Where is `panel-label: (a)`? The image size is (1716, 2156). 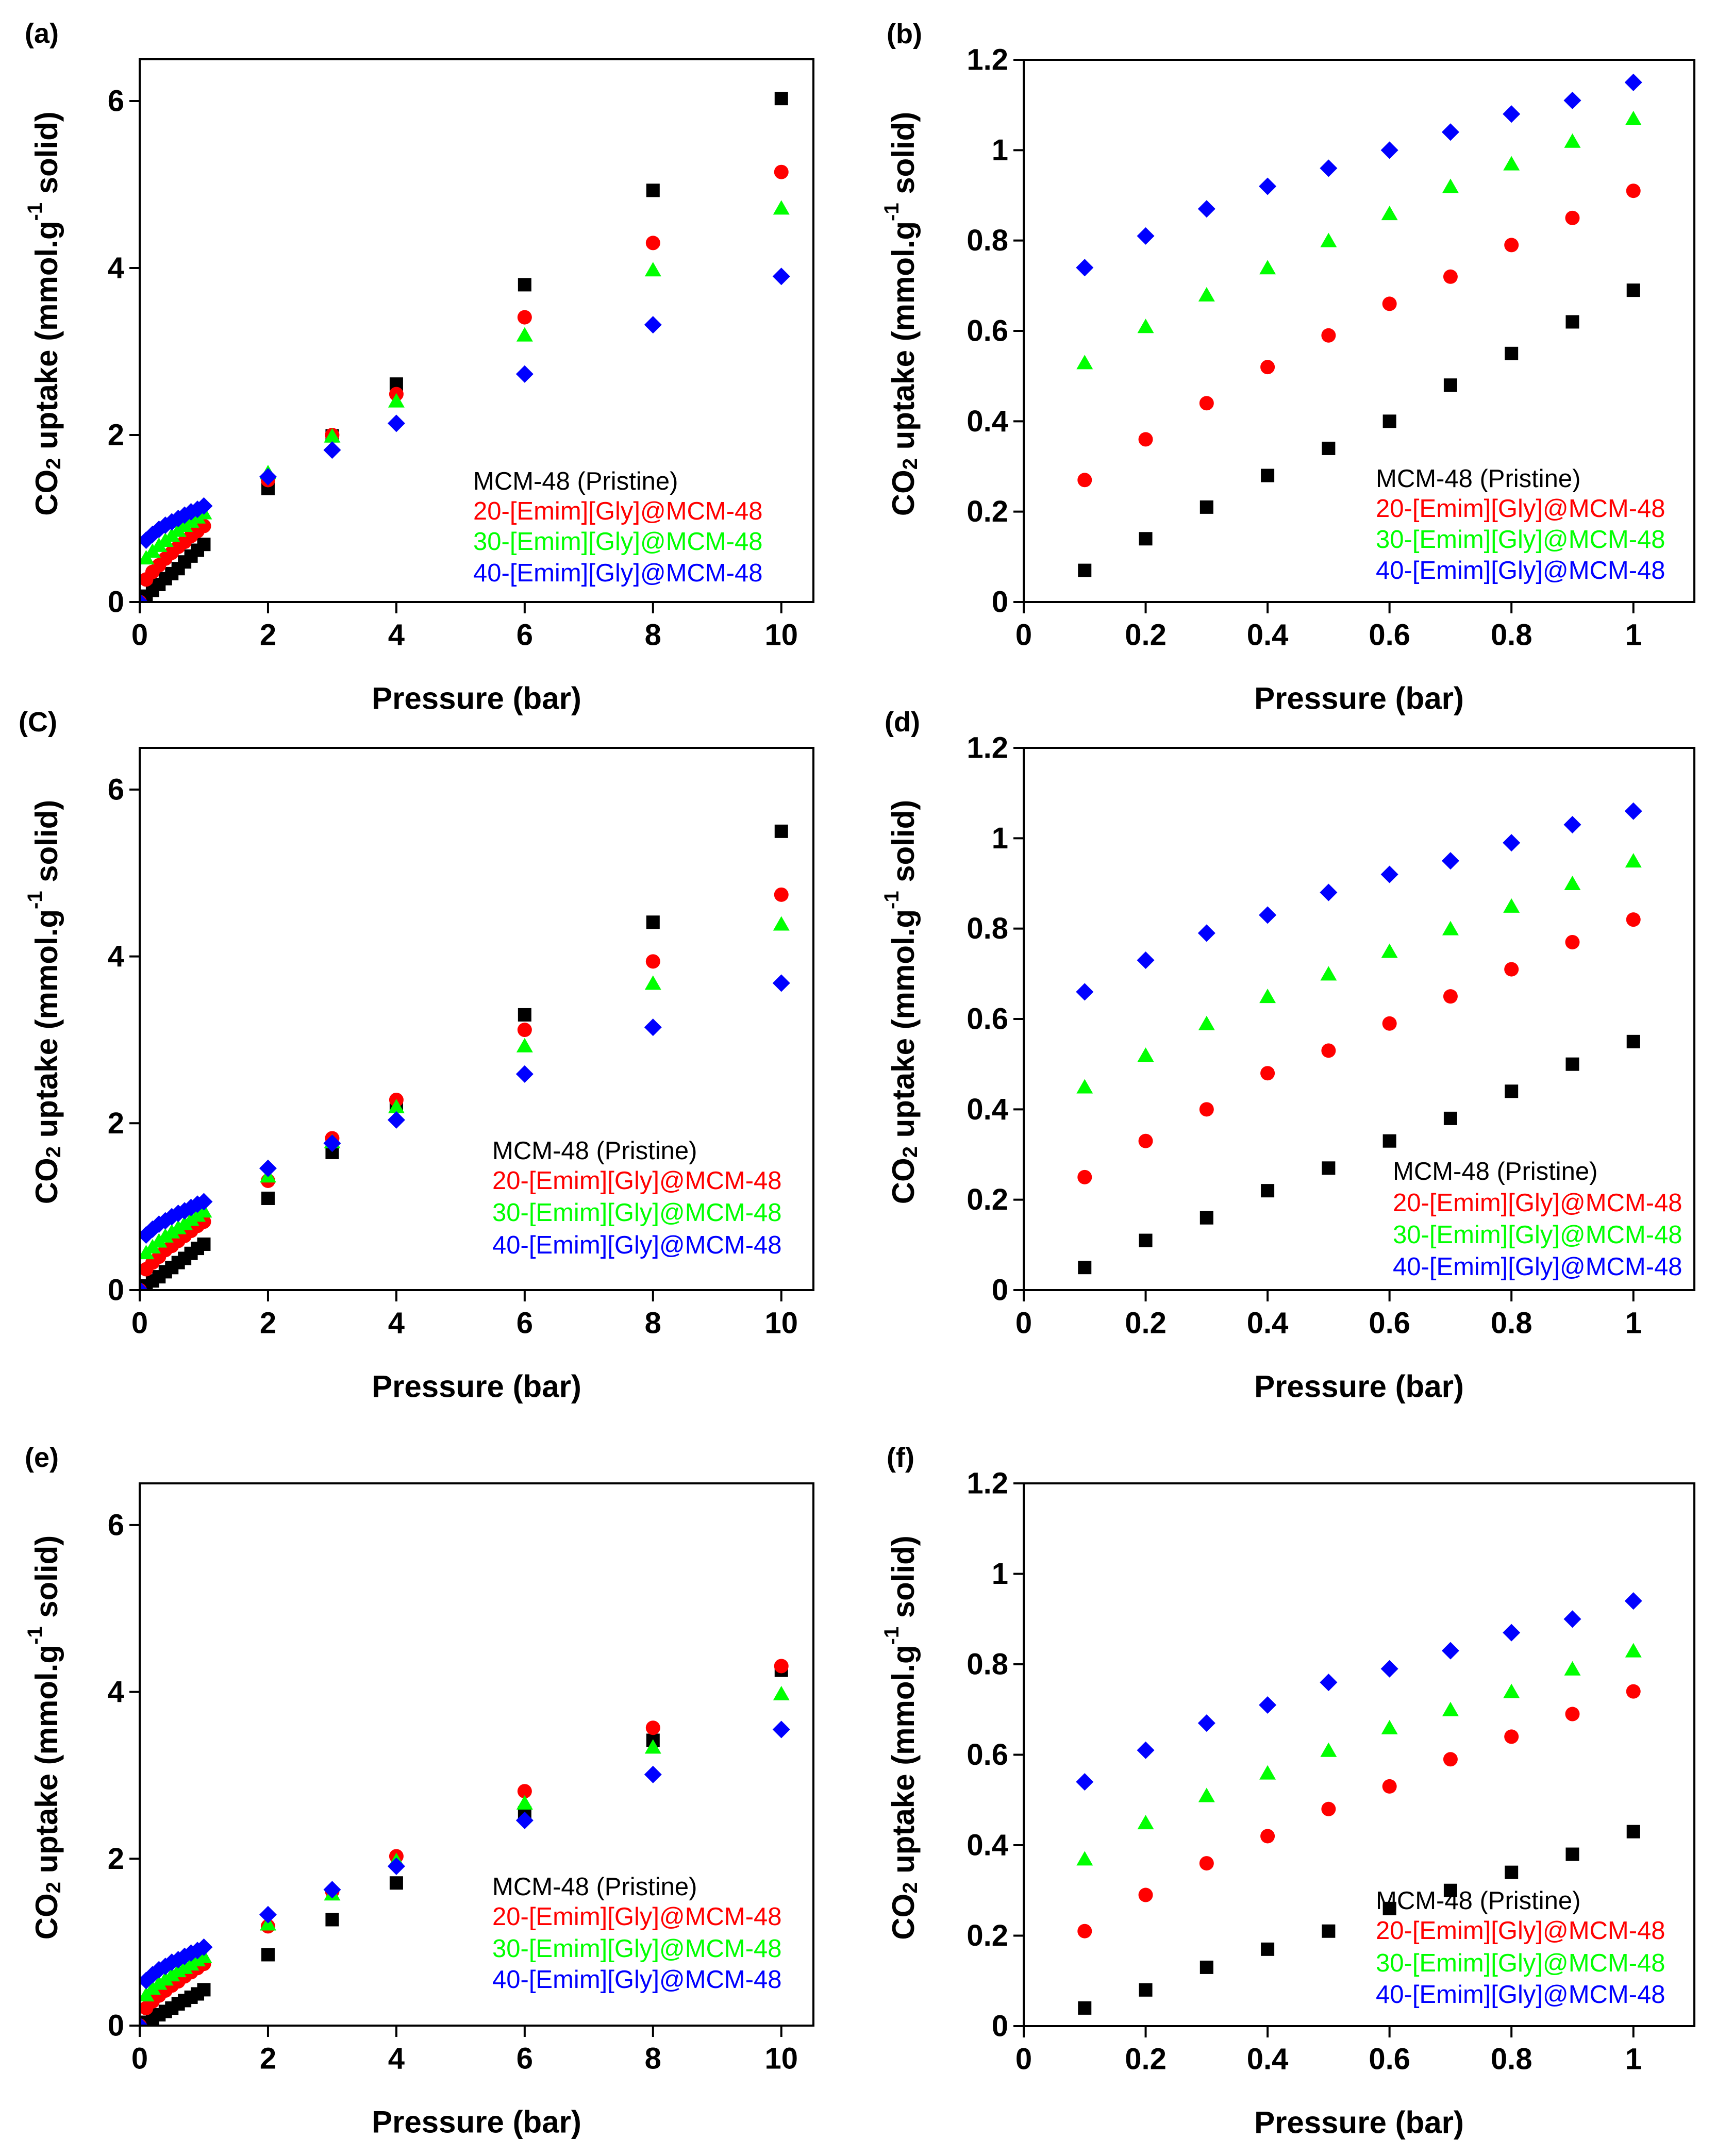 panel-label: (a) is located at coordinates (42, 33).